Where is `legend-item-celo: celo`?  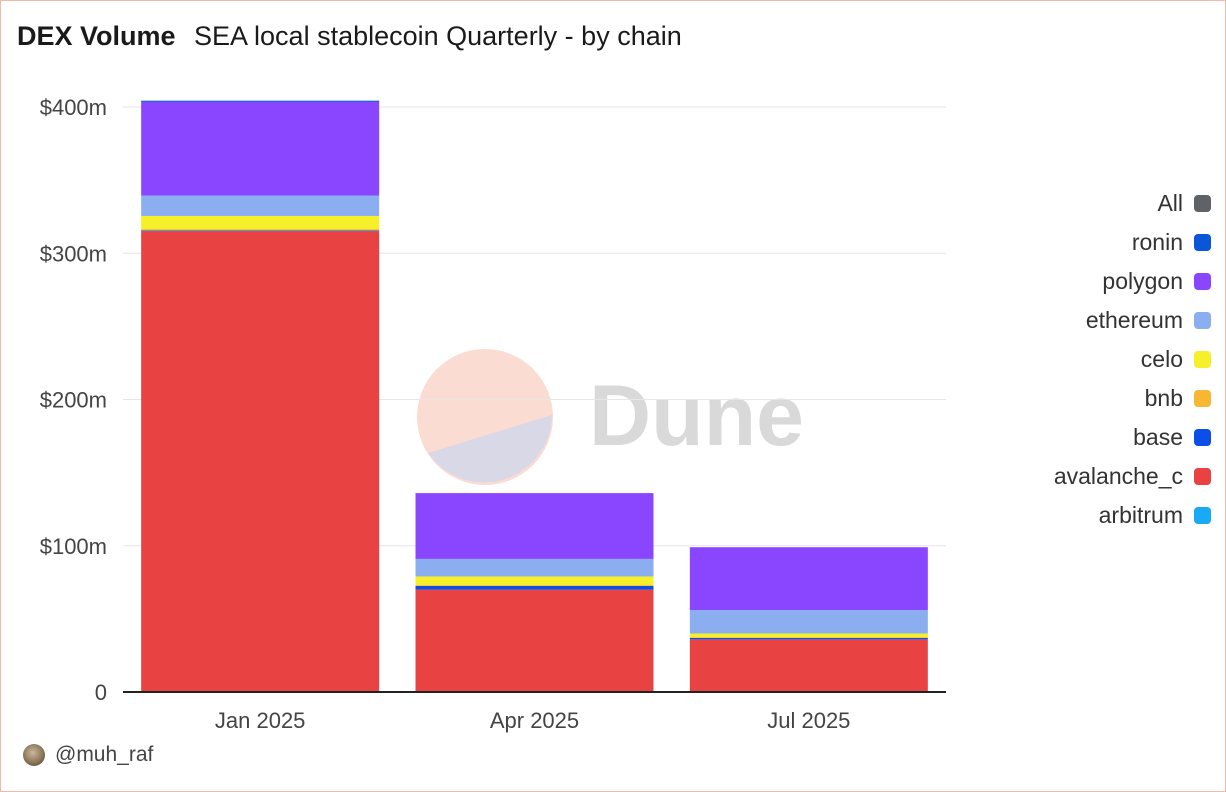 legend-item-celo: celo is located at coordinates (1101, 359).